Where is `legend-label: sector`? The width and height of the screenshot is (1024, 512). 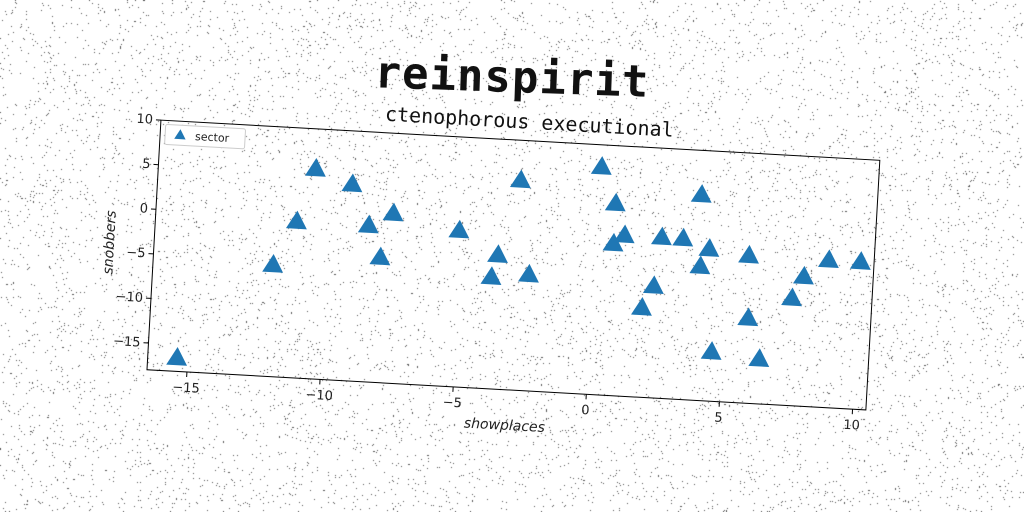 legend-label: sector is located at coordinates (212, 137).